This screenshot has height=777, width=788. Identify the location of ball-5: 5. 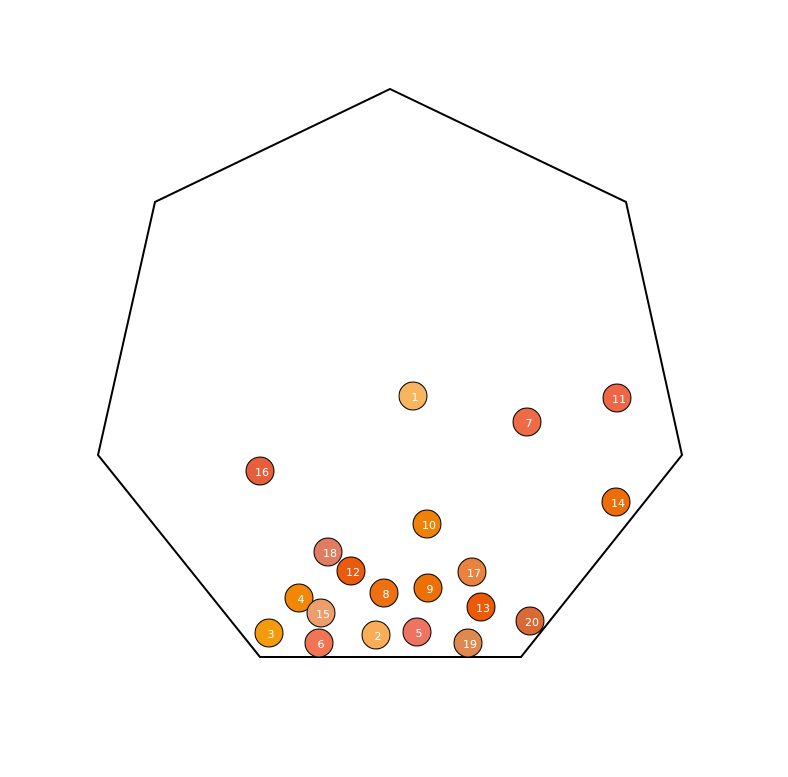
(417, 632).